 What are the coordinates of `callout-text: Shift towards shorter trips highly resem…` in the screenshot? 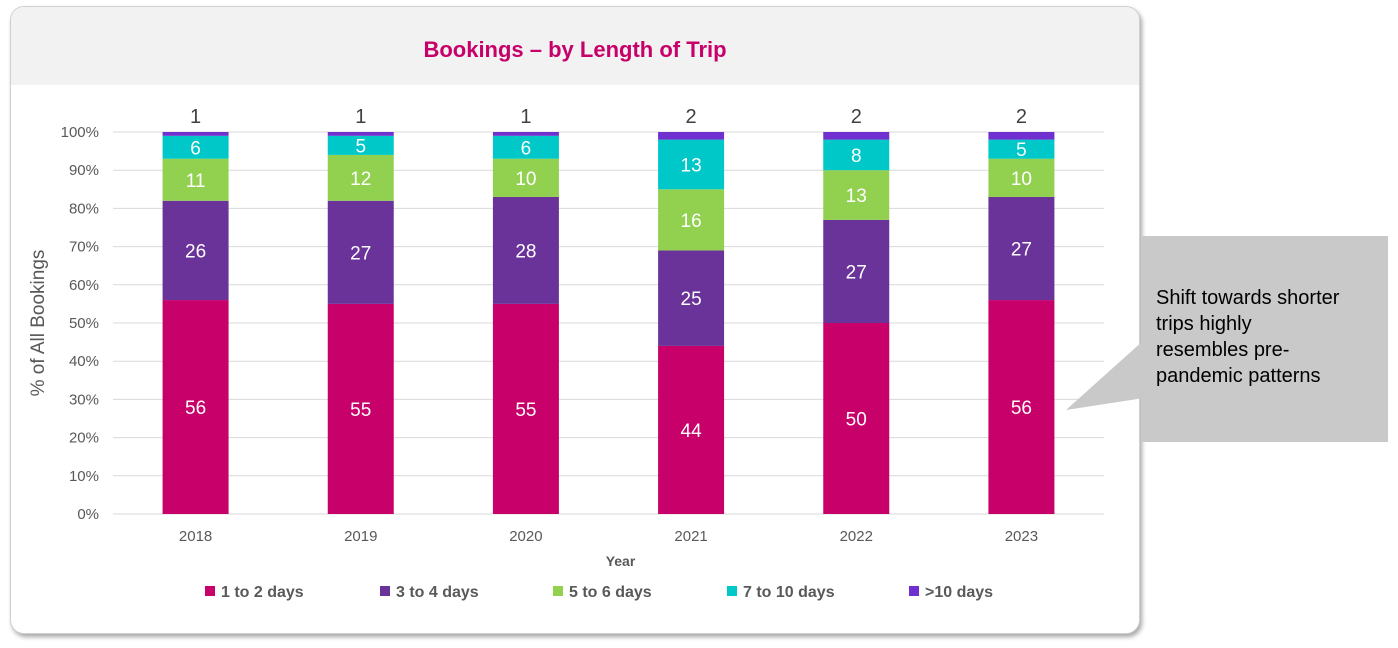 It's located at (1248, 337).